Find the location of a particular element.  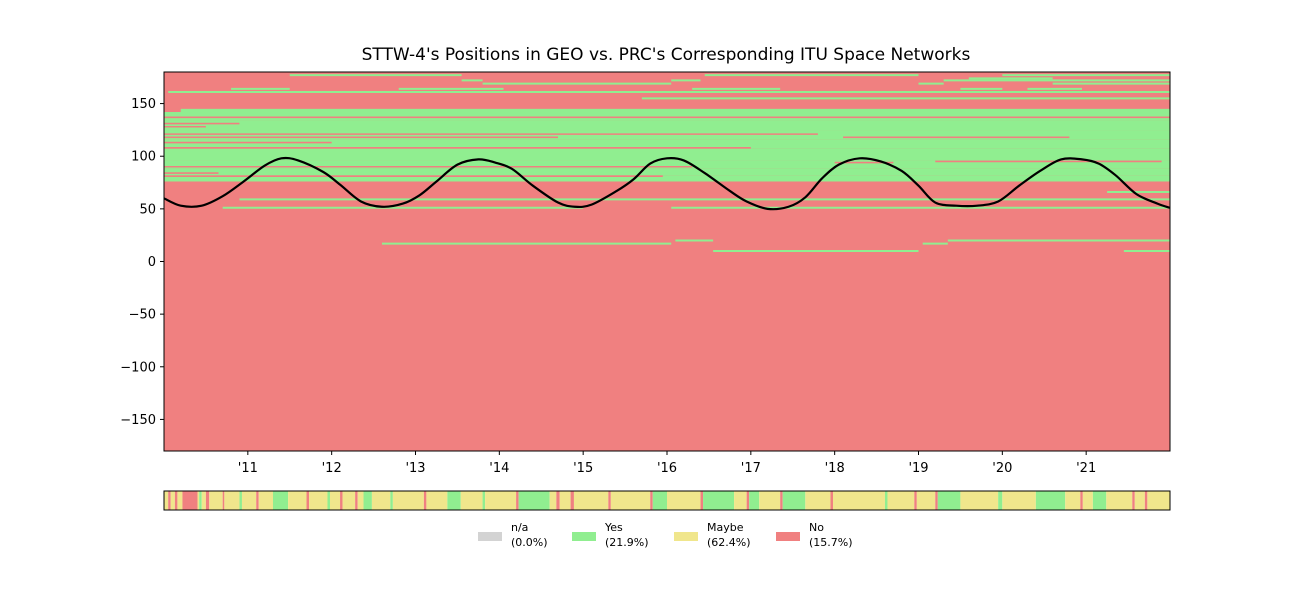

x-tick-label: '17 is located at coordinates (751, 468).